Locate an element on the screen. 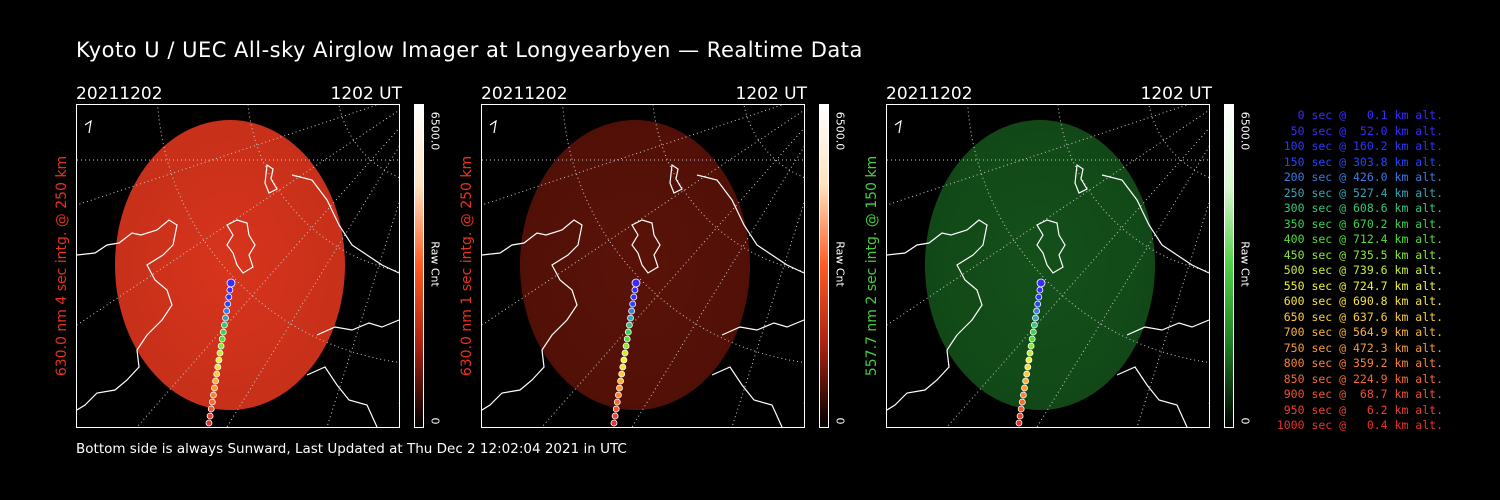 The height and width of the screenshot is (500, 1500). legend-entry: 250 sec @ 527.4 km alt. is located at coordinates (1363, 192).